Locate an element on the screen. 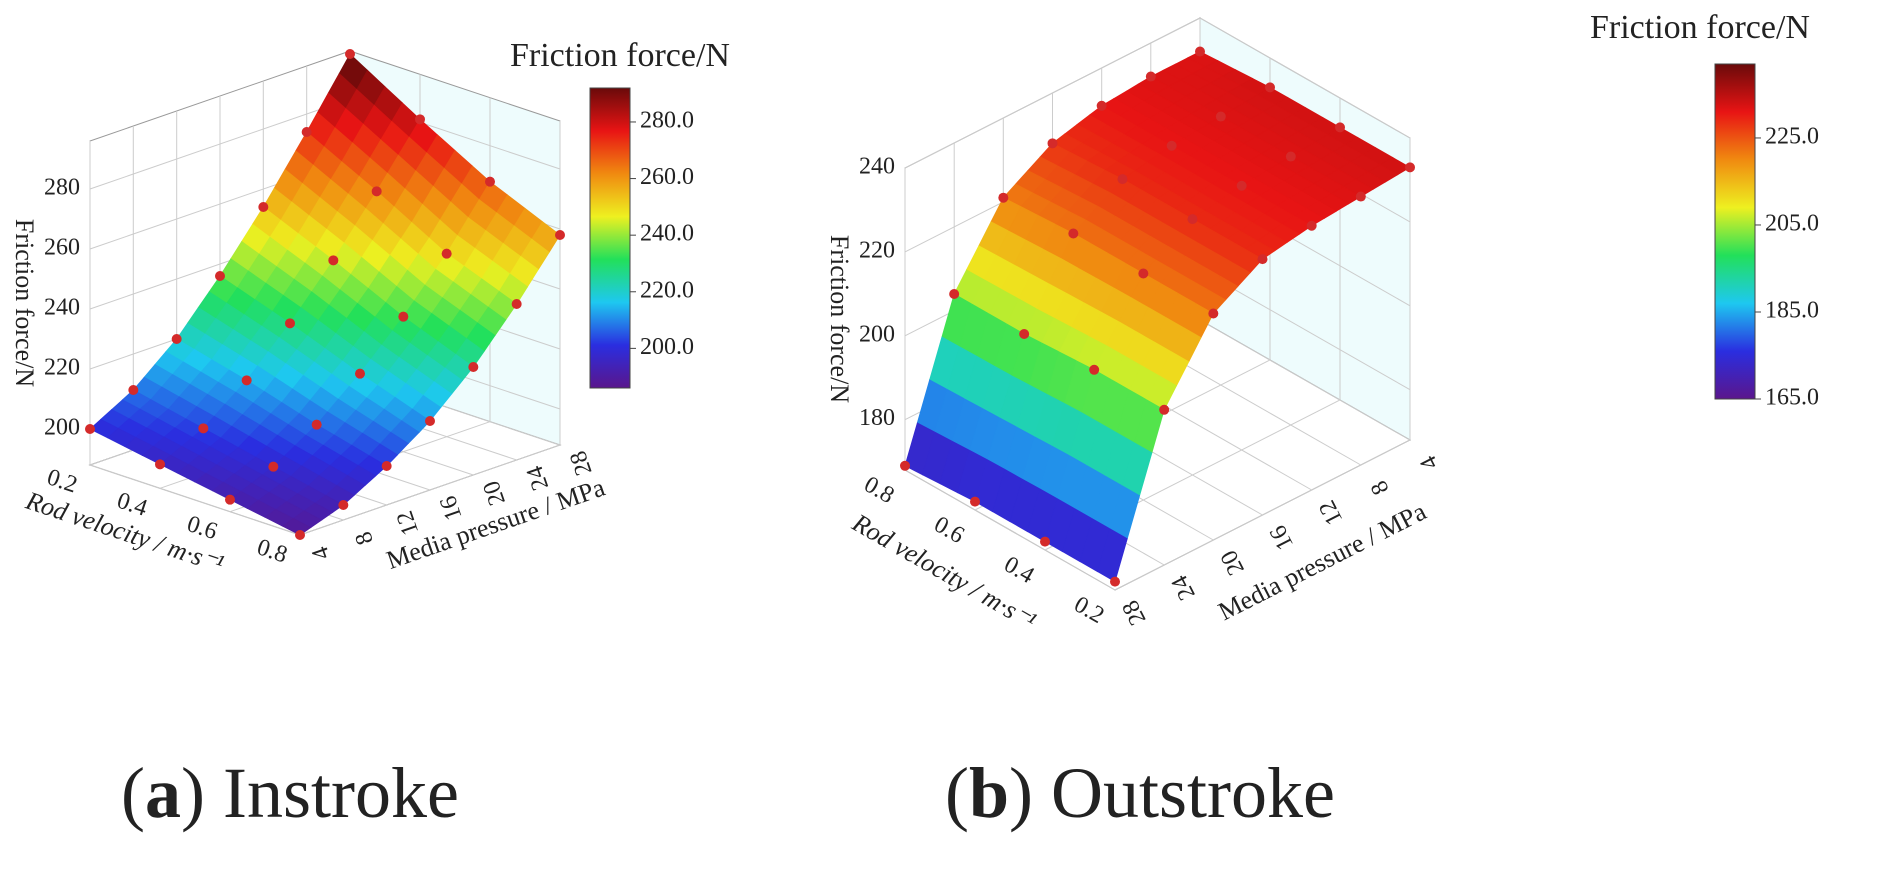 Image resolution: width=1886 pixels, height=875 pixels. caption: (a) Instroke is located at coordinates (290, 793).